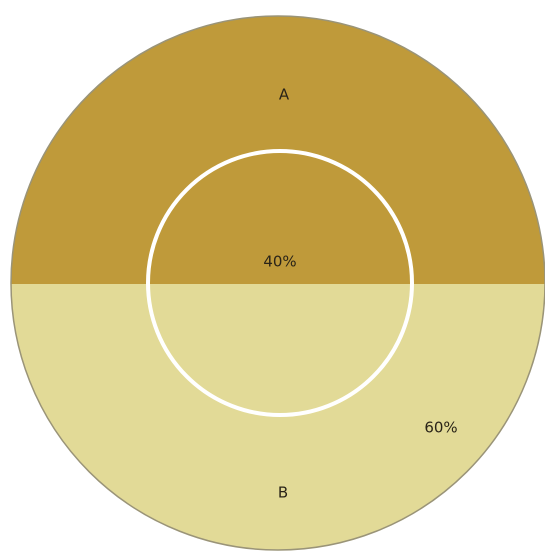  Describe the element at coordinates (283, 493) in the screenshot. I see `segment-label: B` at that location.